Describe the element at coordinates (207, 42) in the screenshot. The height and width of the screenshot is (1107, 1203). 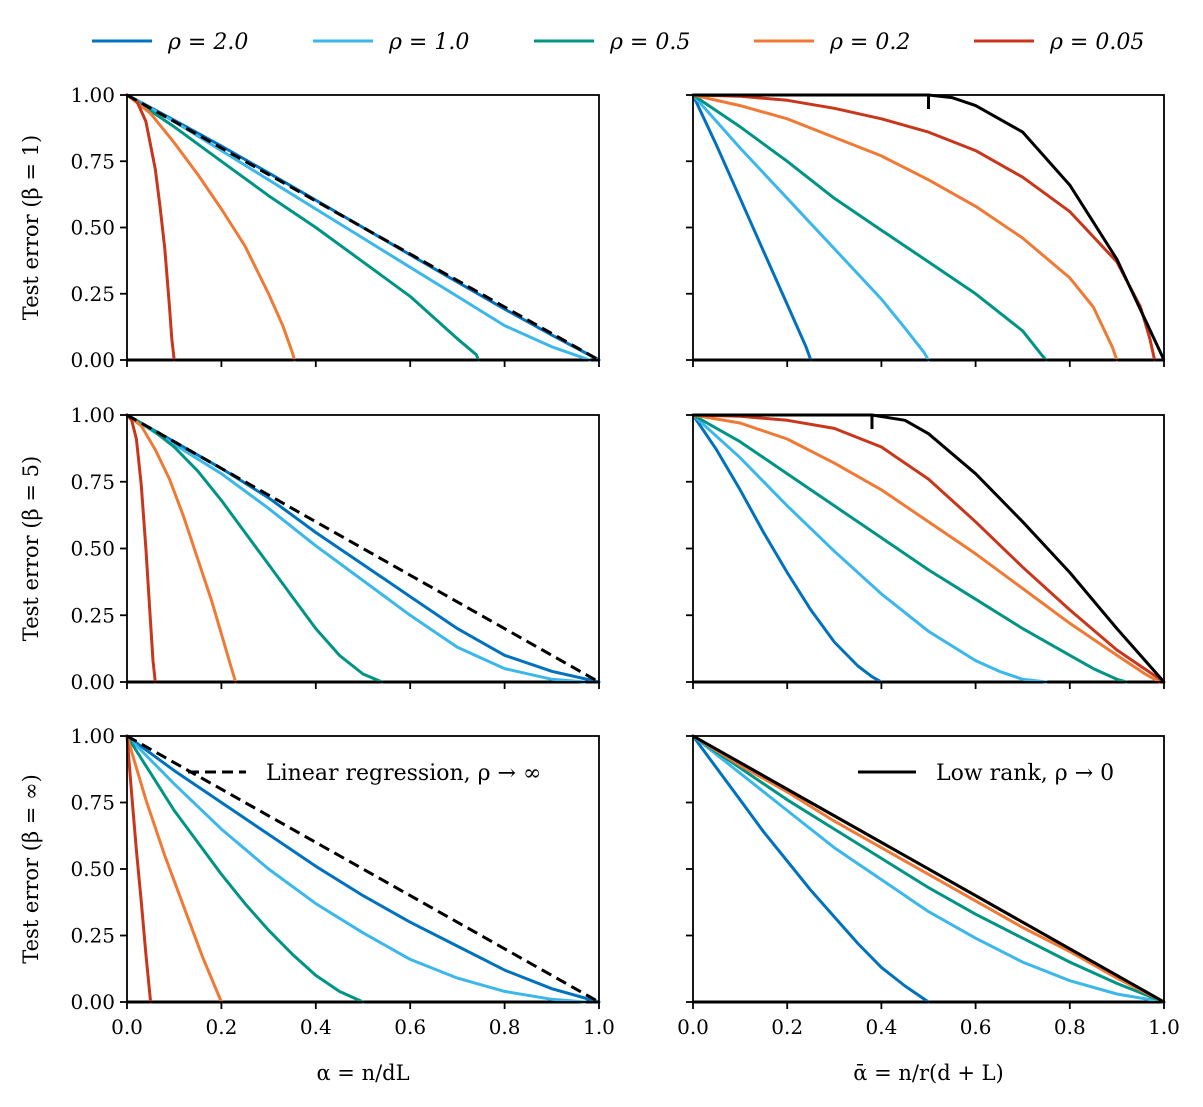
I see `legend-label: ρ = 2.0` at that location.